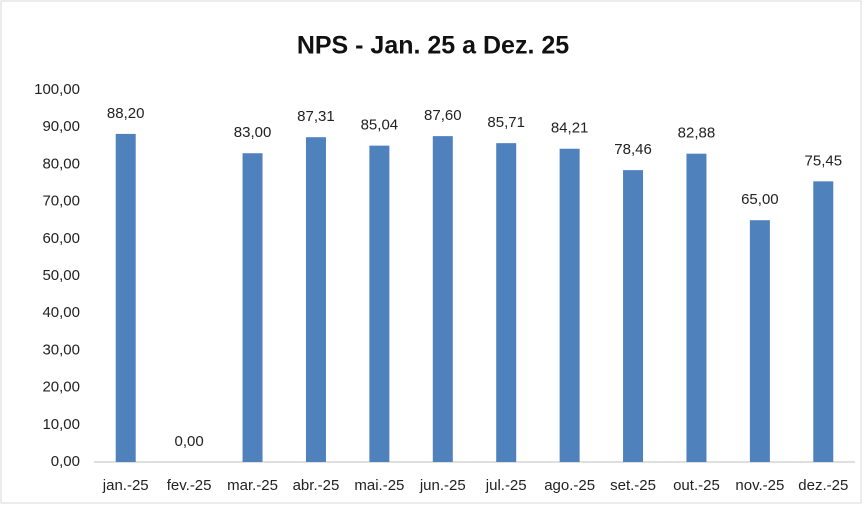 The height and width of the screenshot is (505, 867). I want to click on data-label: 85,04, so click(380, 125).